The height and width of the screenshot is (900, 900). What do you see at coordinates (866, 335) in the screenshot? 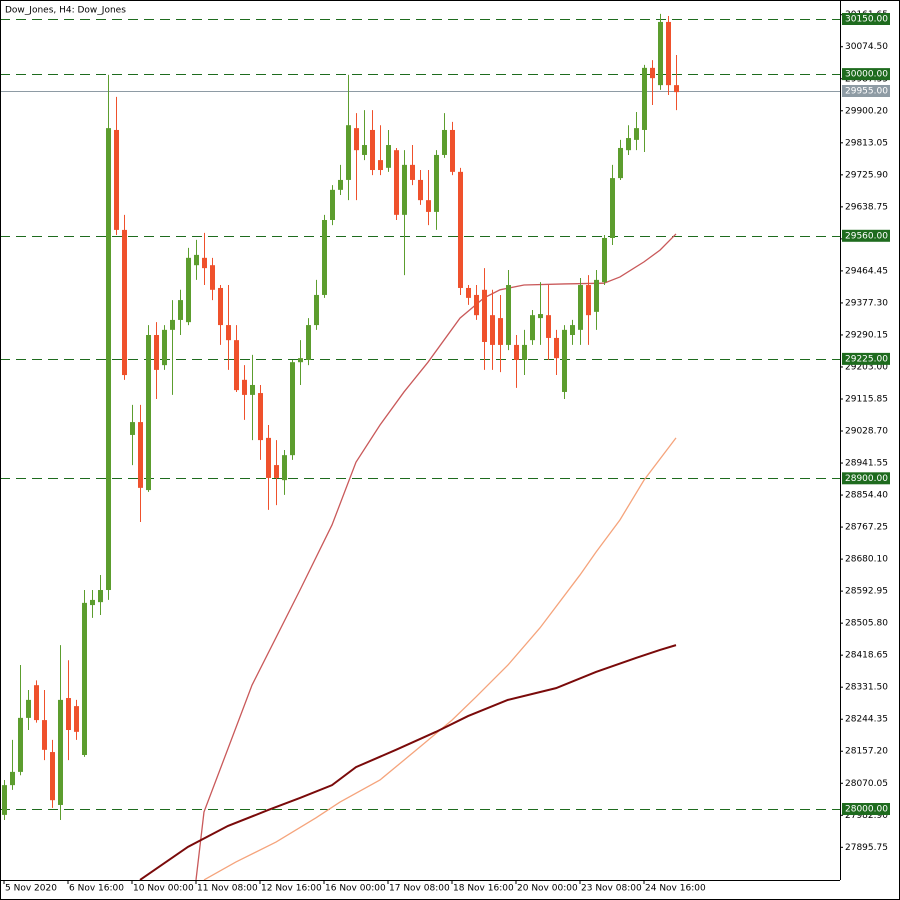
I see `y-tick-label: 29290.15` at bounding box center [866, 335].